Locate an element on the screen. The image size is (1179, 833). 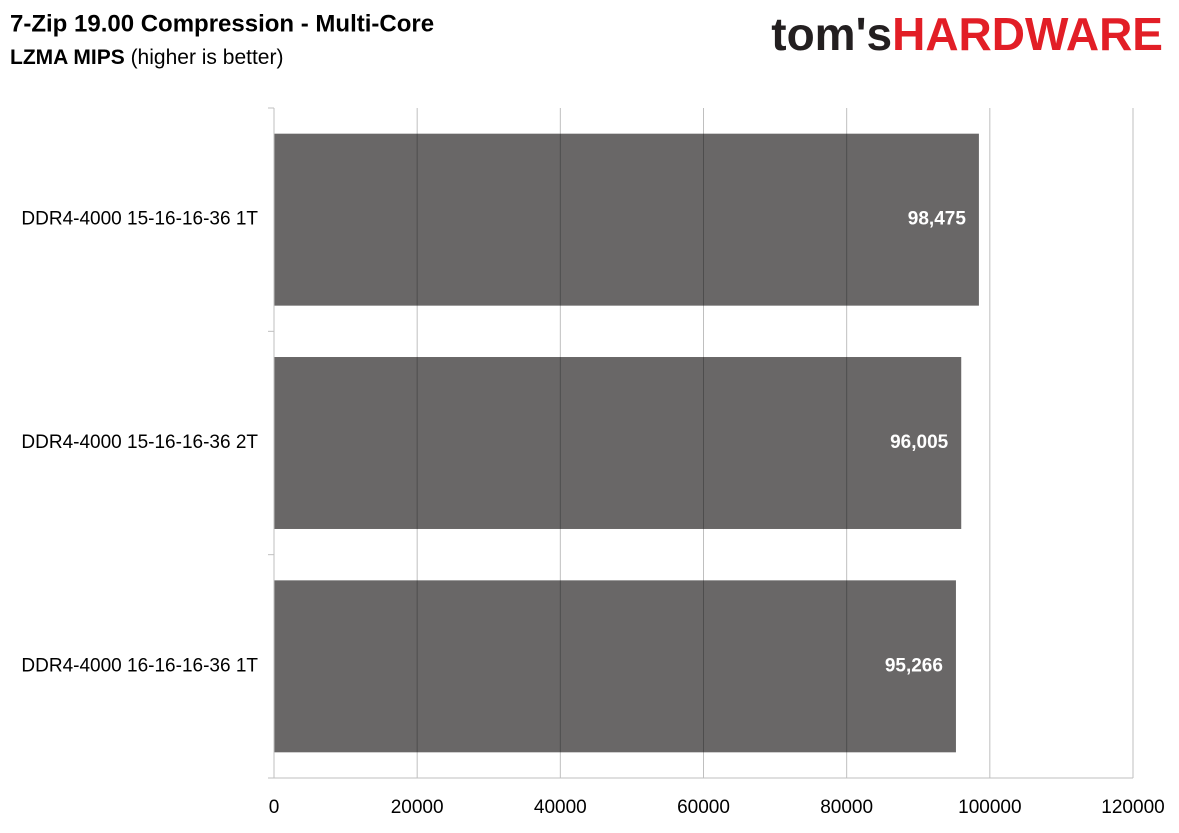
value-label: 95,266 is located at coordinates (914, 665).